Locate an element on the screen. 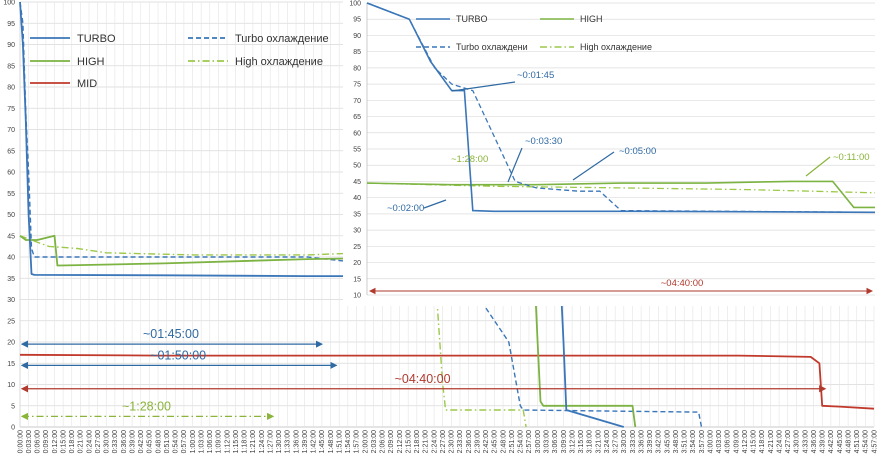  main-x-tick-label: 1:00:00 is located at coordinates (193, 441).